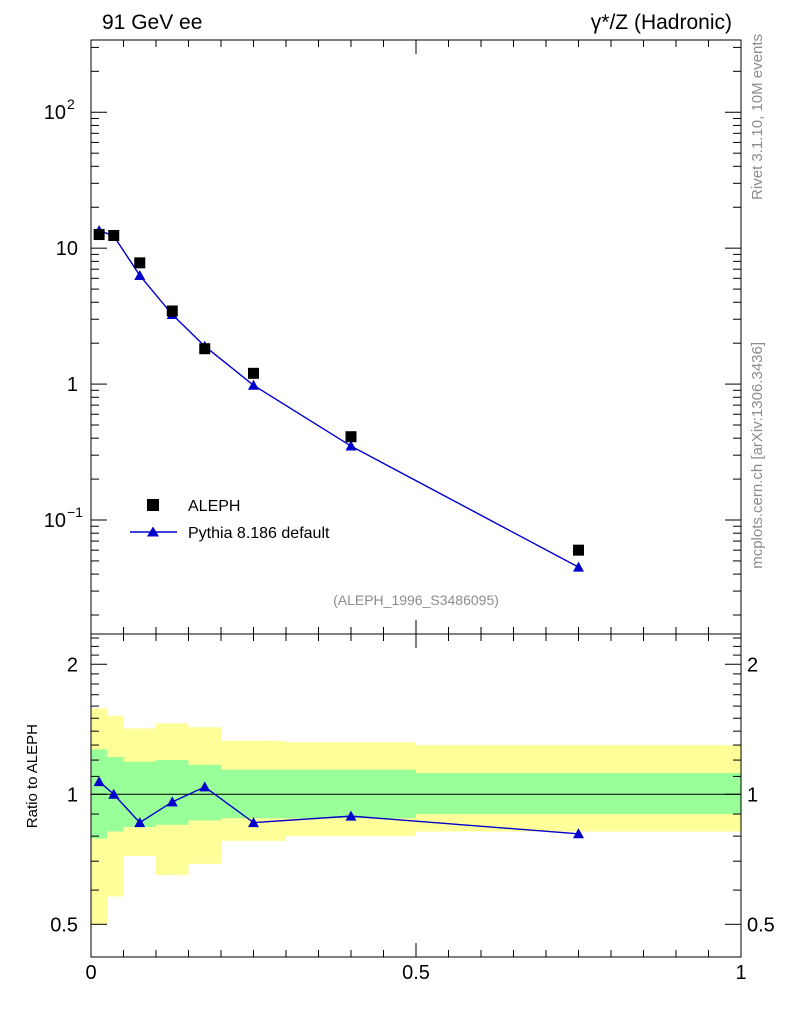 The image size is (786, 1024). I want to click on legend-marker-aleph, so click(153, 505).